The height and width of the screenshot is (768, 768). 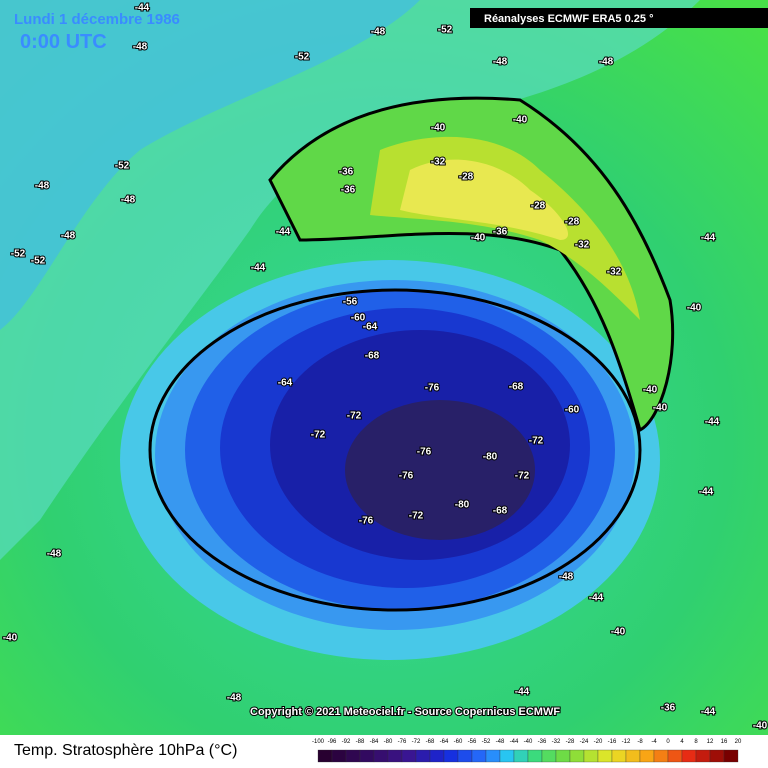 I want to click on scale-label: -8, so click(x=640, y=742).